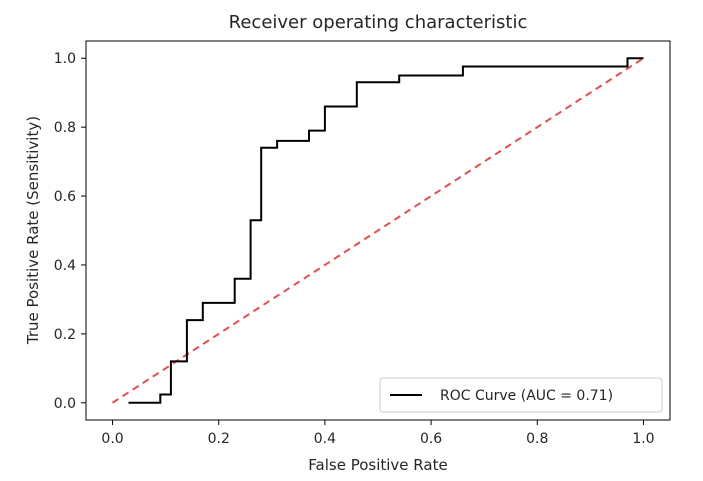 Image resolution: width=703 pixels, height=481 pixels. Describe the element at coordinates (33, 230) in the screenshot. I see `y-axis-label: True Positive Rate (Sensitivity)` at that location.